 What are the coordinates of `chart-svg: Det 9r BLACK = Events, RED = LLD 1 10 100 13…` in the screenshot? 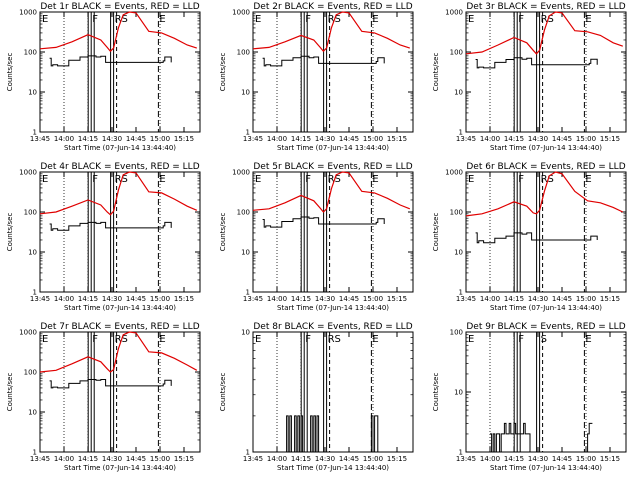 It's located at (529, 397).